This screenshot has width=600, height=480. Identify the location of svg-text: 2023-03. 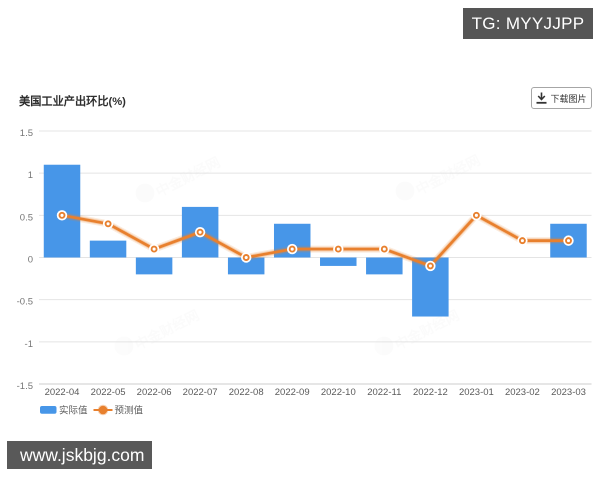
(568, 392).